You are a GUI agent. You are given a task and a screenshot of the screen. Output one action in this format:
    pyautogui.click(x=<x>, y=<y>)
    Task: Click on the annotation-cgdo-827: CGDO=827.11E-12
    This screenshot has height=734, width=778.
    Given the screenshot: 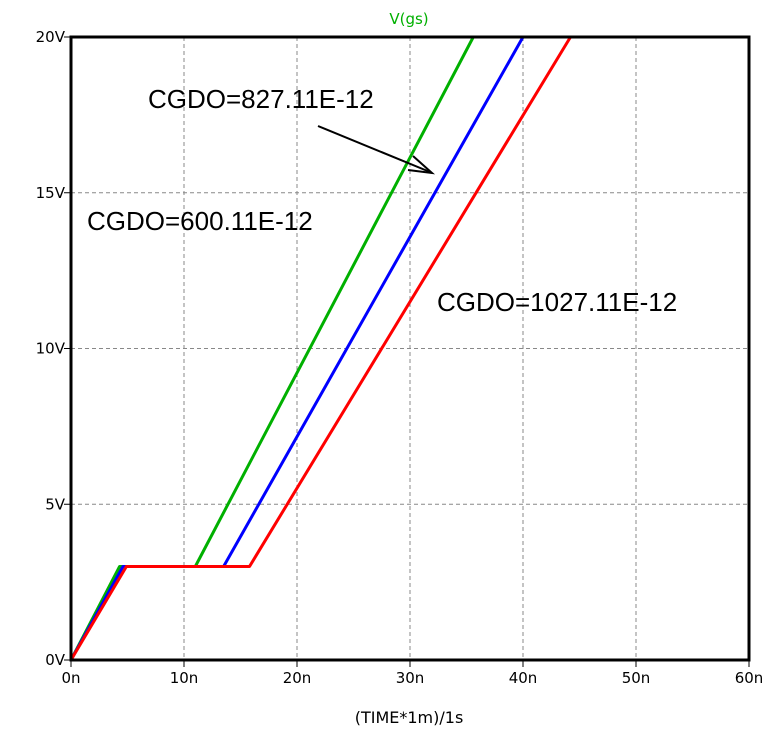 What is the action you would take?
    pyautogui.click(x=261, y=99)
    